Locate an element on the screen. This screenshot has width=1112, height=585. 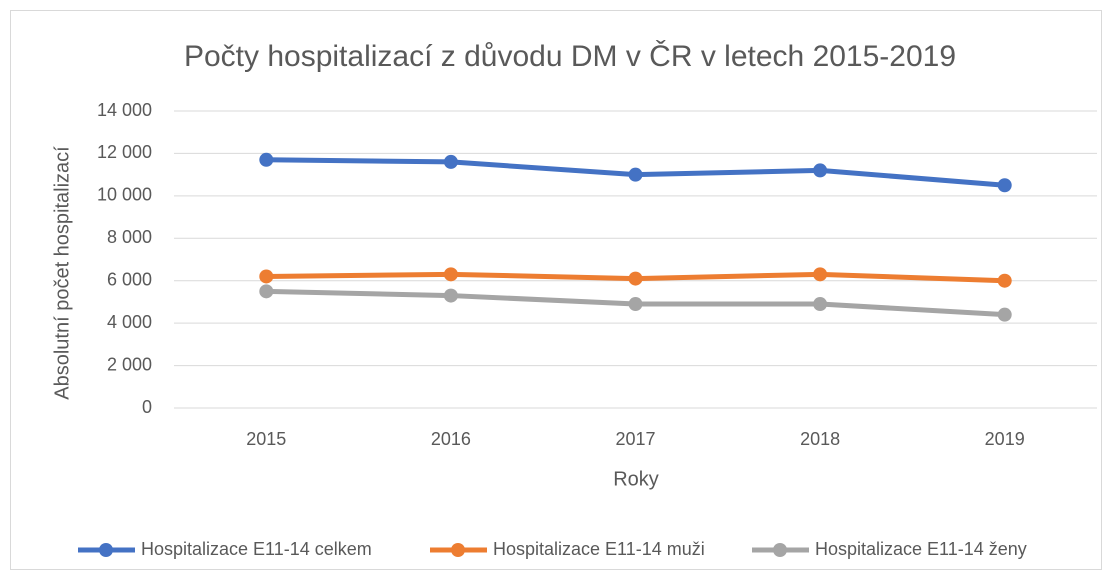
y-tick-label: 4 000 is located at coordinates (129, 322).